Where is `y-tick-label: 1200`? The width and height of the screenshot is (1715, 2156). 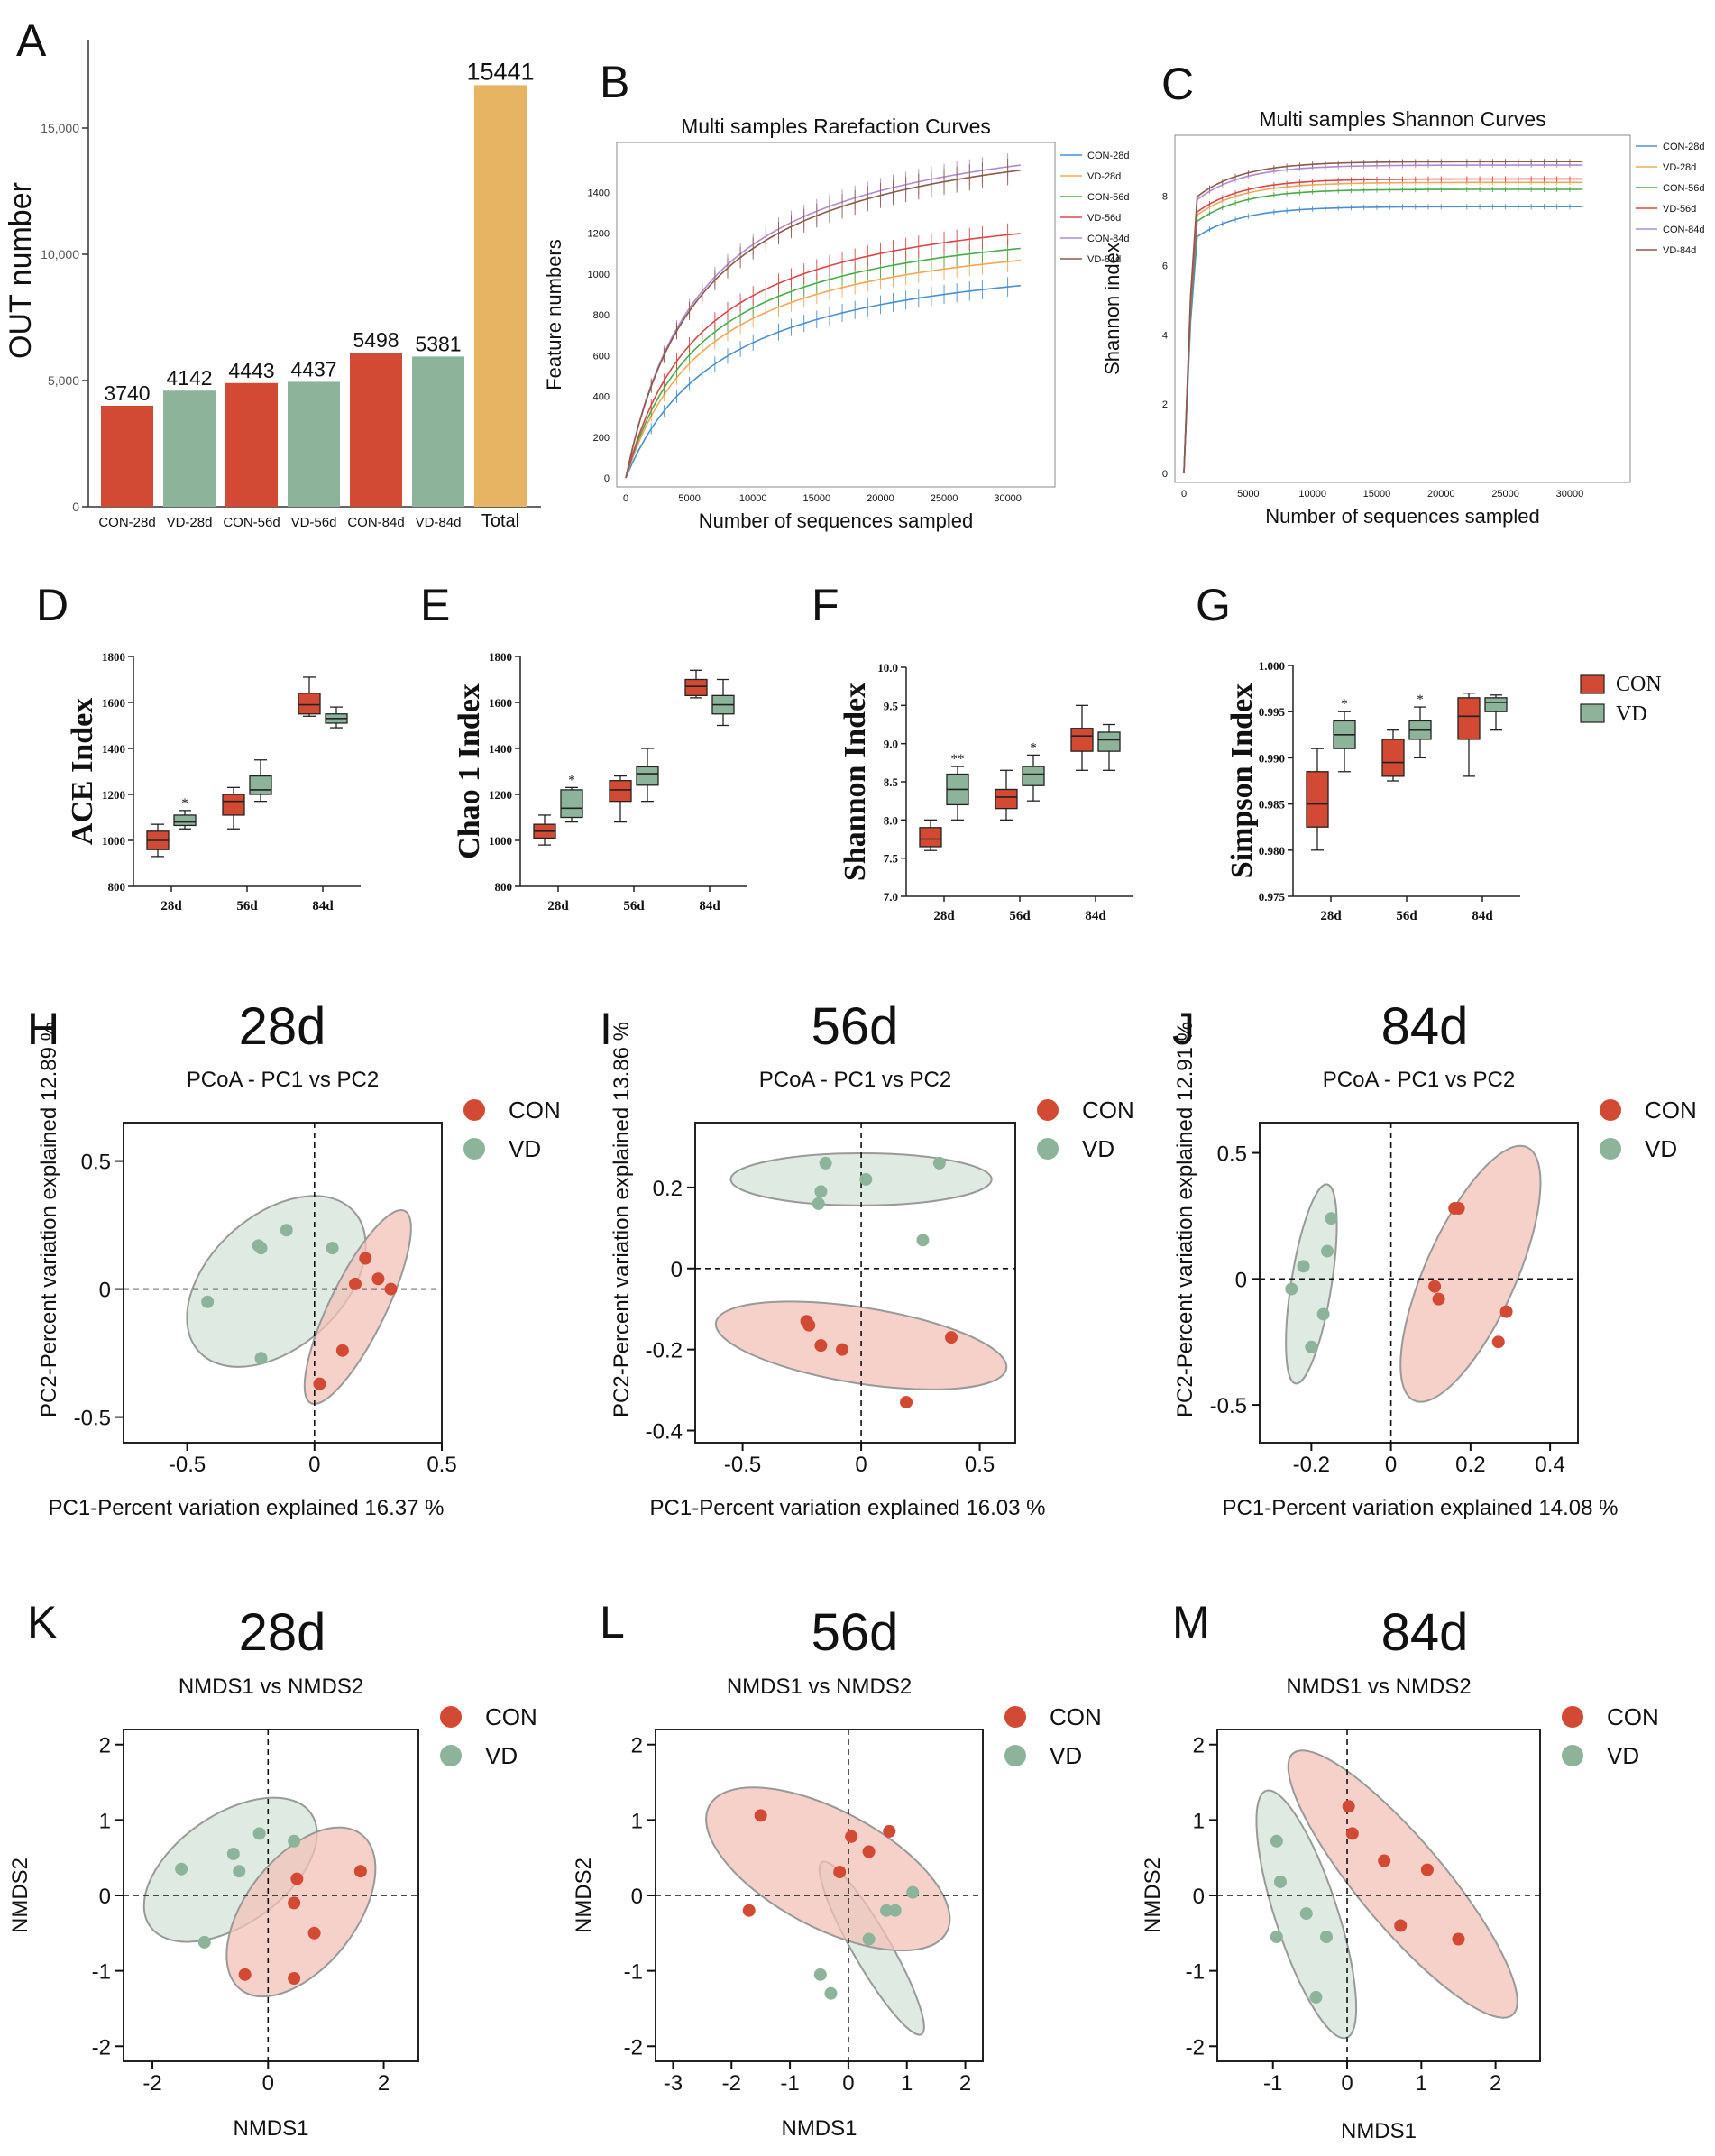
y-tick-label: 1200 is located at coordinates (599, 234).